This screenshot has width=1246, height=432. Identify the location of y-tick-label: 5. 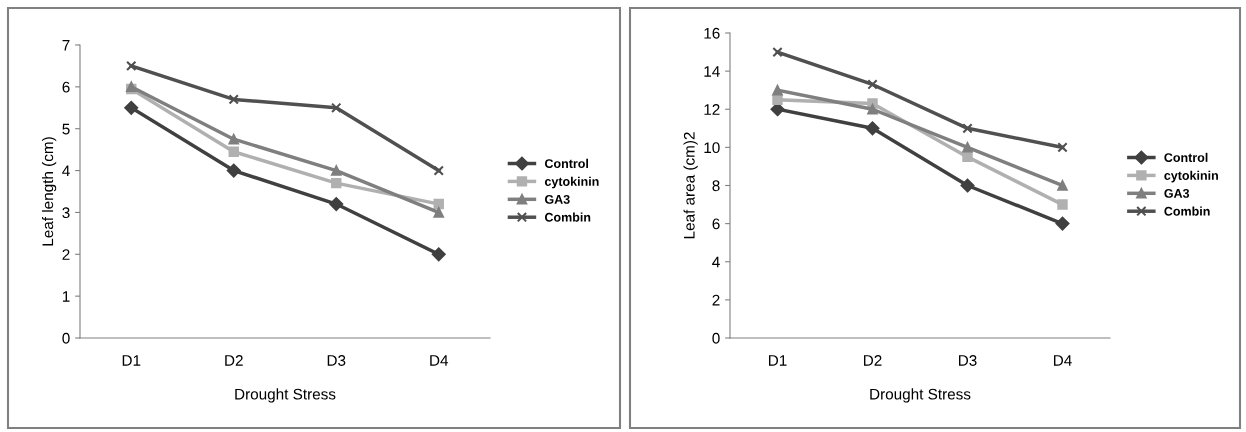
(66, 129).